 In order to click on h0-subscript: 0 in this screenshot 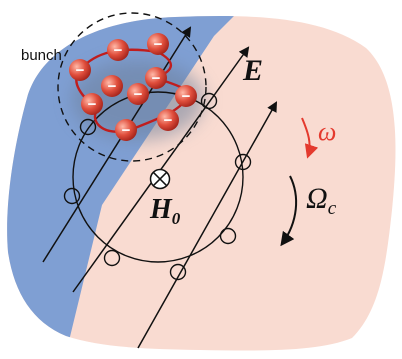, I will do `click(176, 218)`.